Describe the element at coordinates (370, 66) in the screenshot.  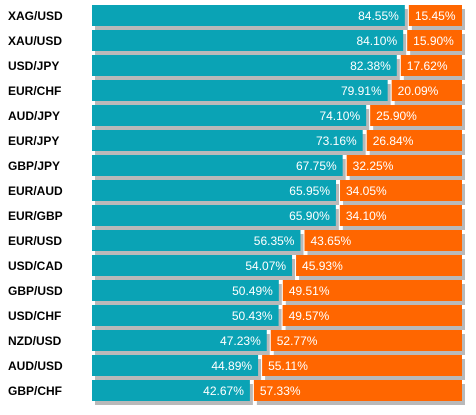
I see `data-label-series-1: 82.38%` at that location.